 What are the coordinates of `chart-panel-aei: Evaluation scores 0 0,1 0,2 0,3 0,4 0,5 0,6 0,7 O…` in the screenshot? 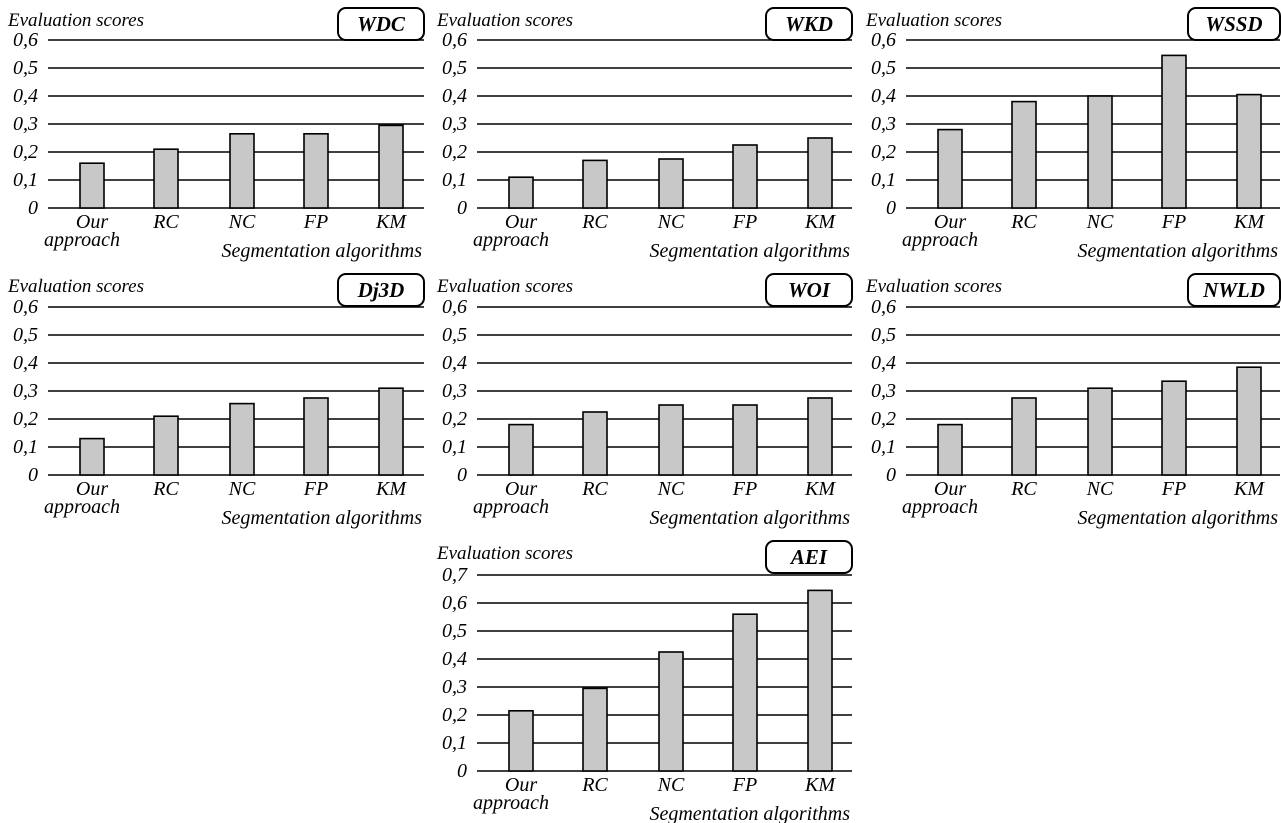 It's located at (644, 681).